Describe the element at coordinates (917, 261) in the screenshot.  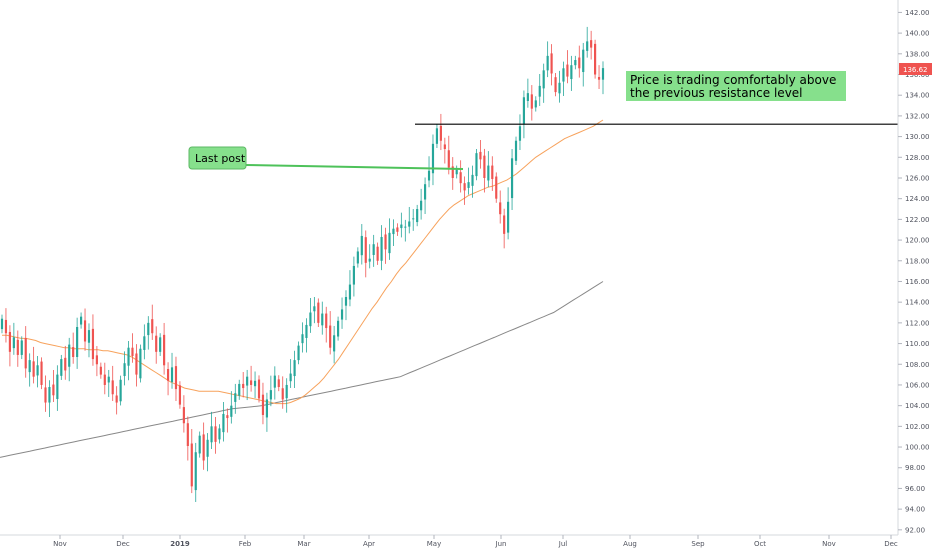
I see `y-tick-label: 118.00` at that location.